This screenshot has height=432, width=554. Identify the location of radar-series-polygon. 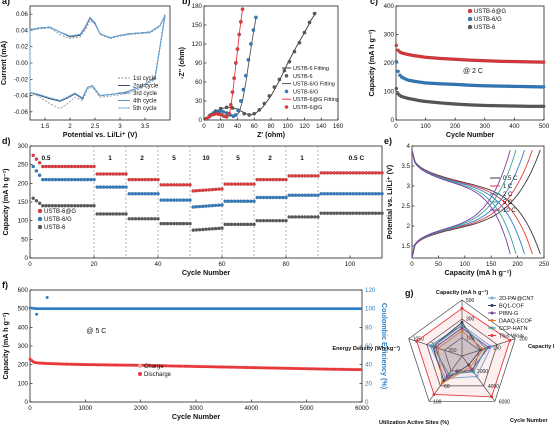
(459, 349).